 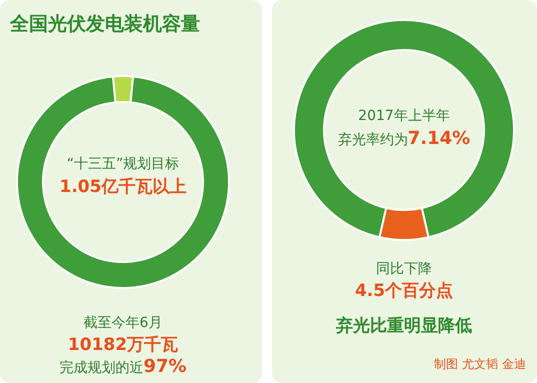 I want to click on text: 2017年上半年, so click(x=404, y=116).